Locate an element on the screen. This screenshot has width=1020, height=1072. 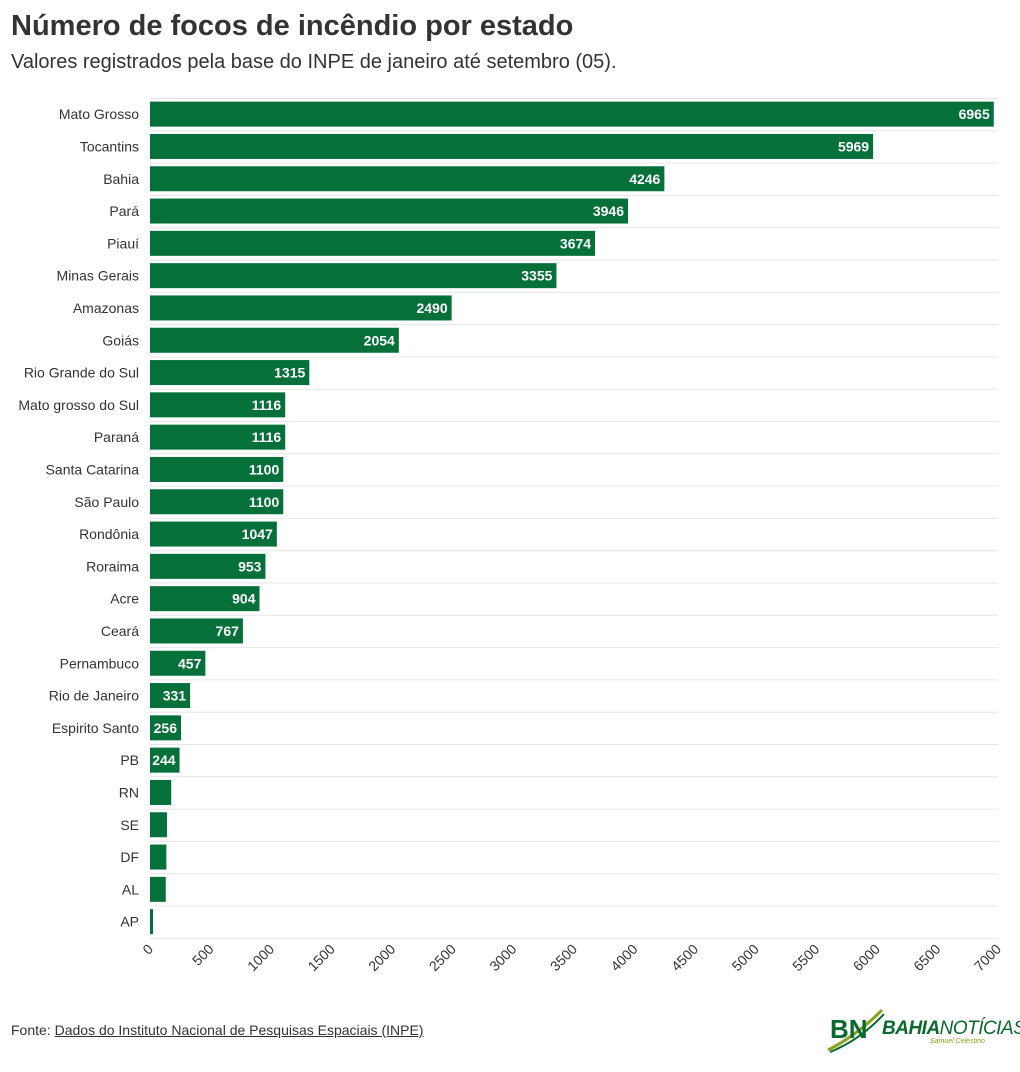
source-prefix: Fonte: is located at coordinates (31, 1030).